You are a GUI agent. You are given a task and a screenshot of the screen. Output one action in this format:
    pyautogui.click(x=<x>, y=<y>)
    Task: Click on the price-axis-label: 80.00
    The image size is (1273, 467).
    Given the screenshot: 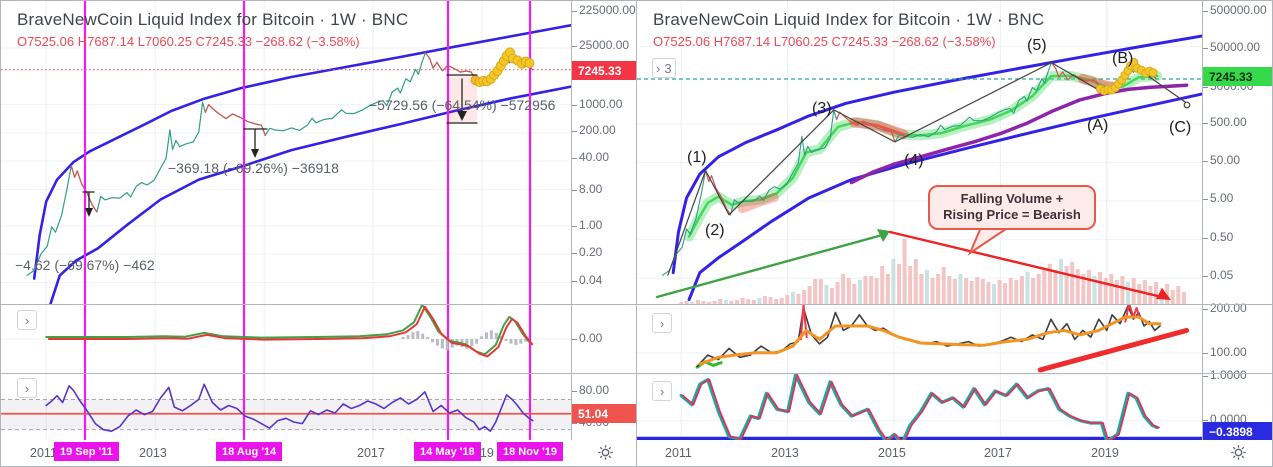 What is the action you would take?
    pyautogui.click(x=590, y=390)
    